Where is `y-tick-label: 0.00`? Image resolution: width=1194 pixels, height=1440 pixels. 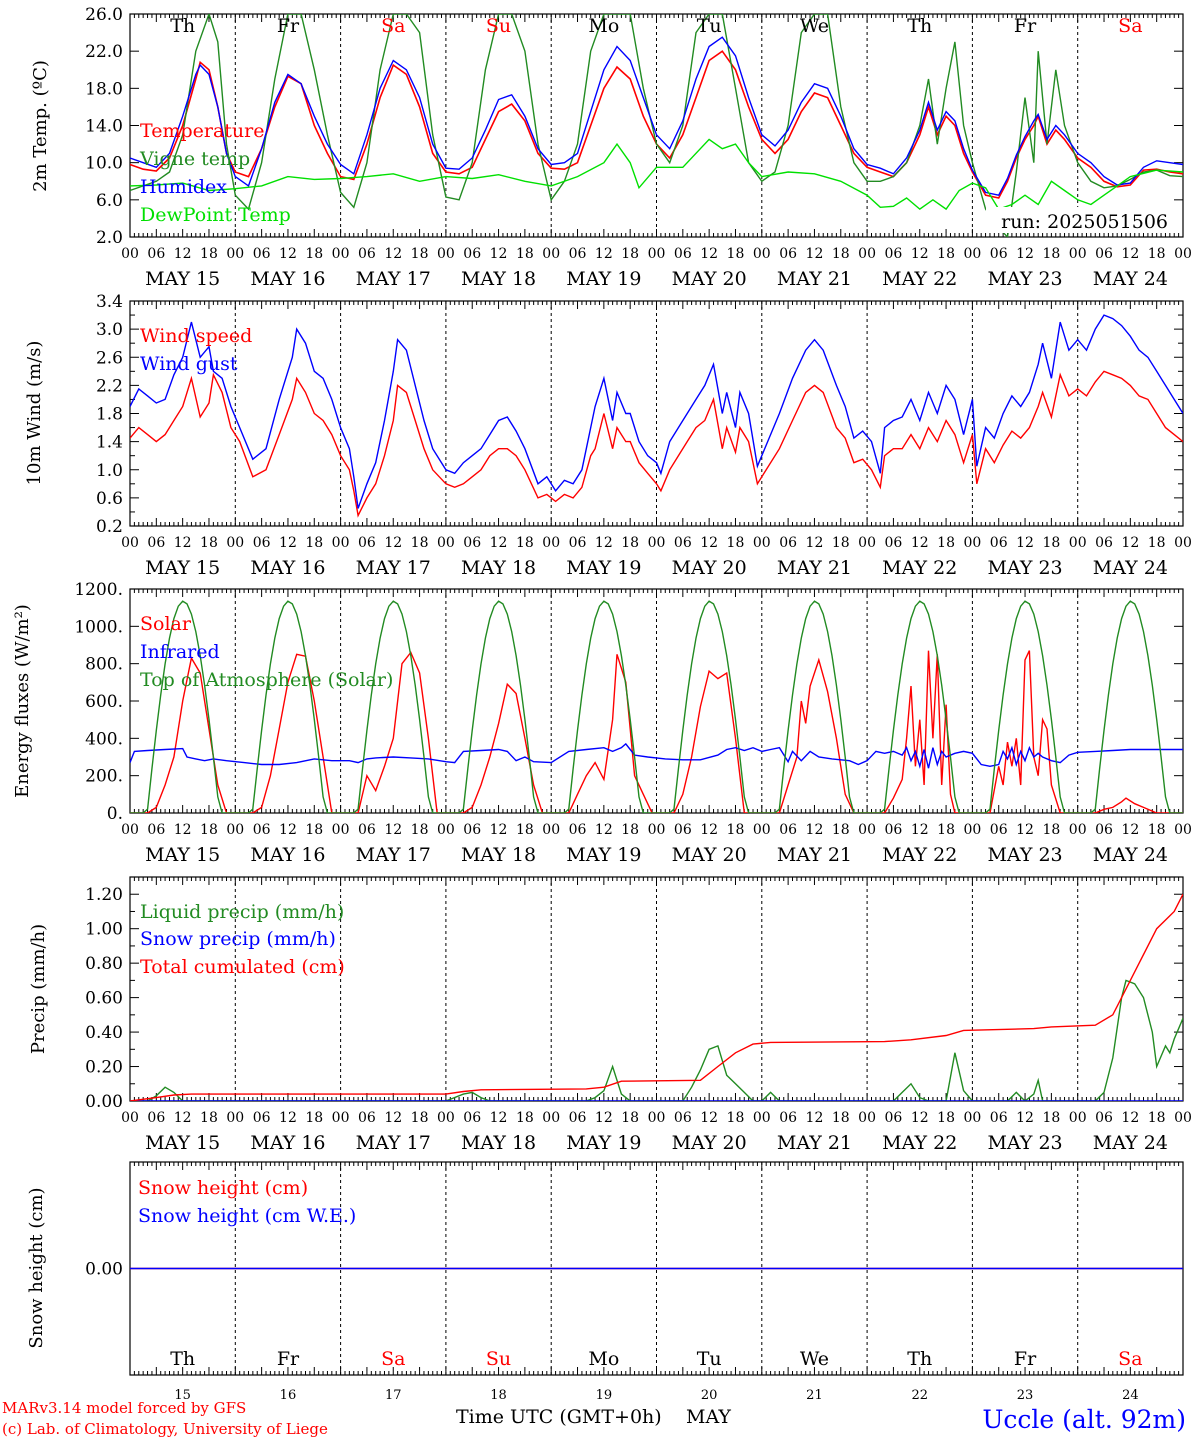
y-tick-label: 0.00 is located at coordinates (104, 1270).